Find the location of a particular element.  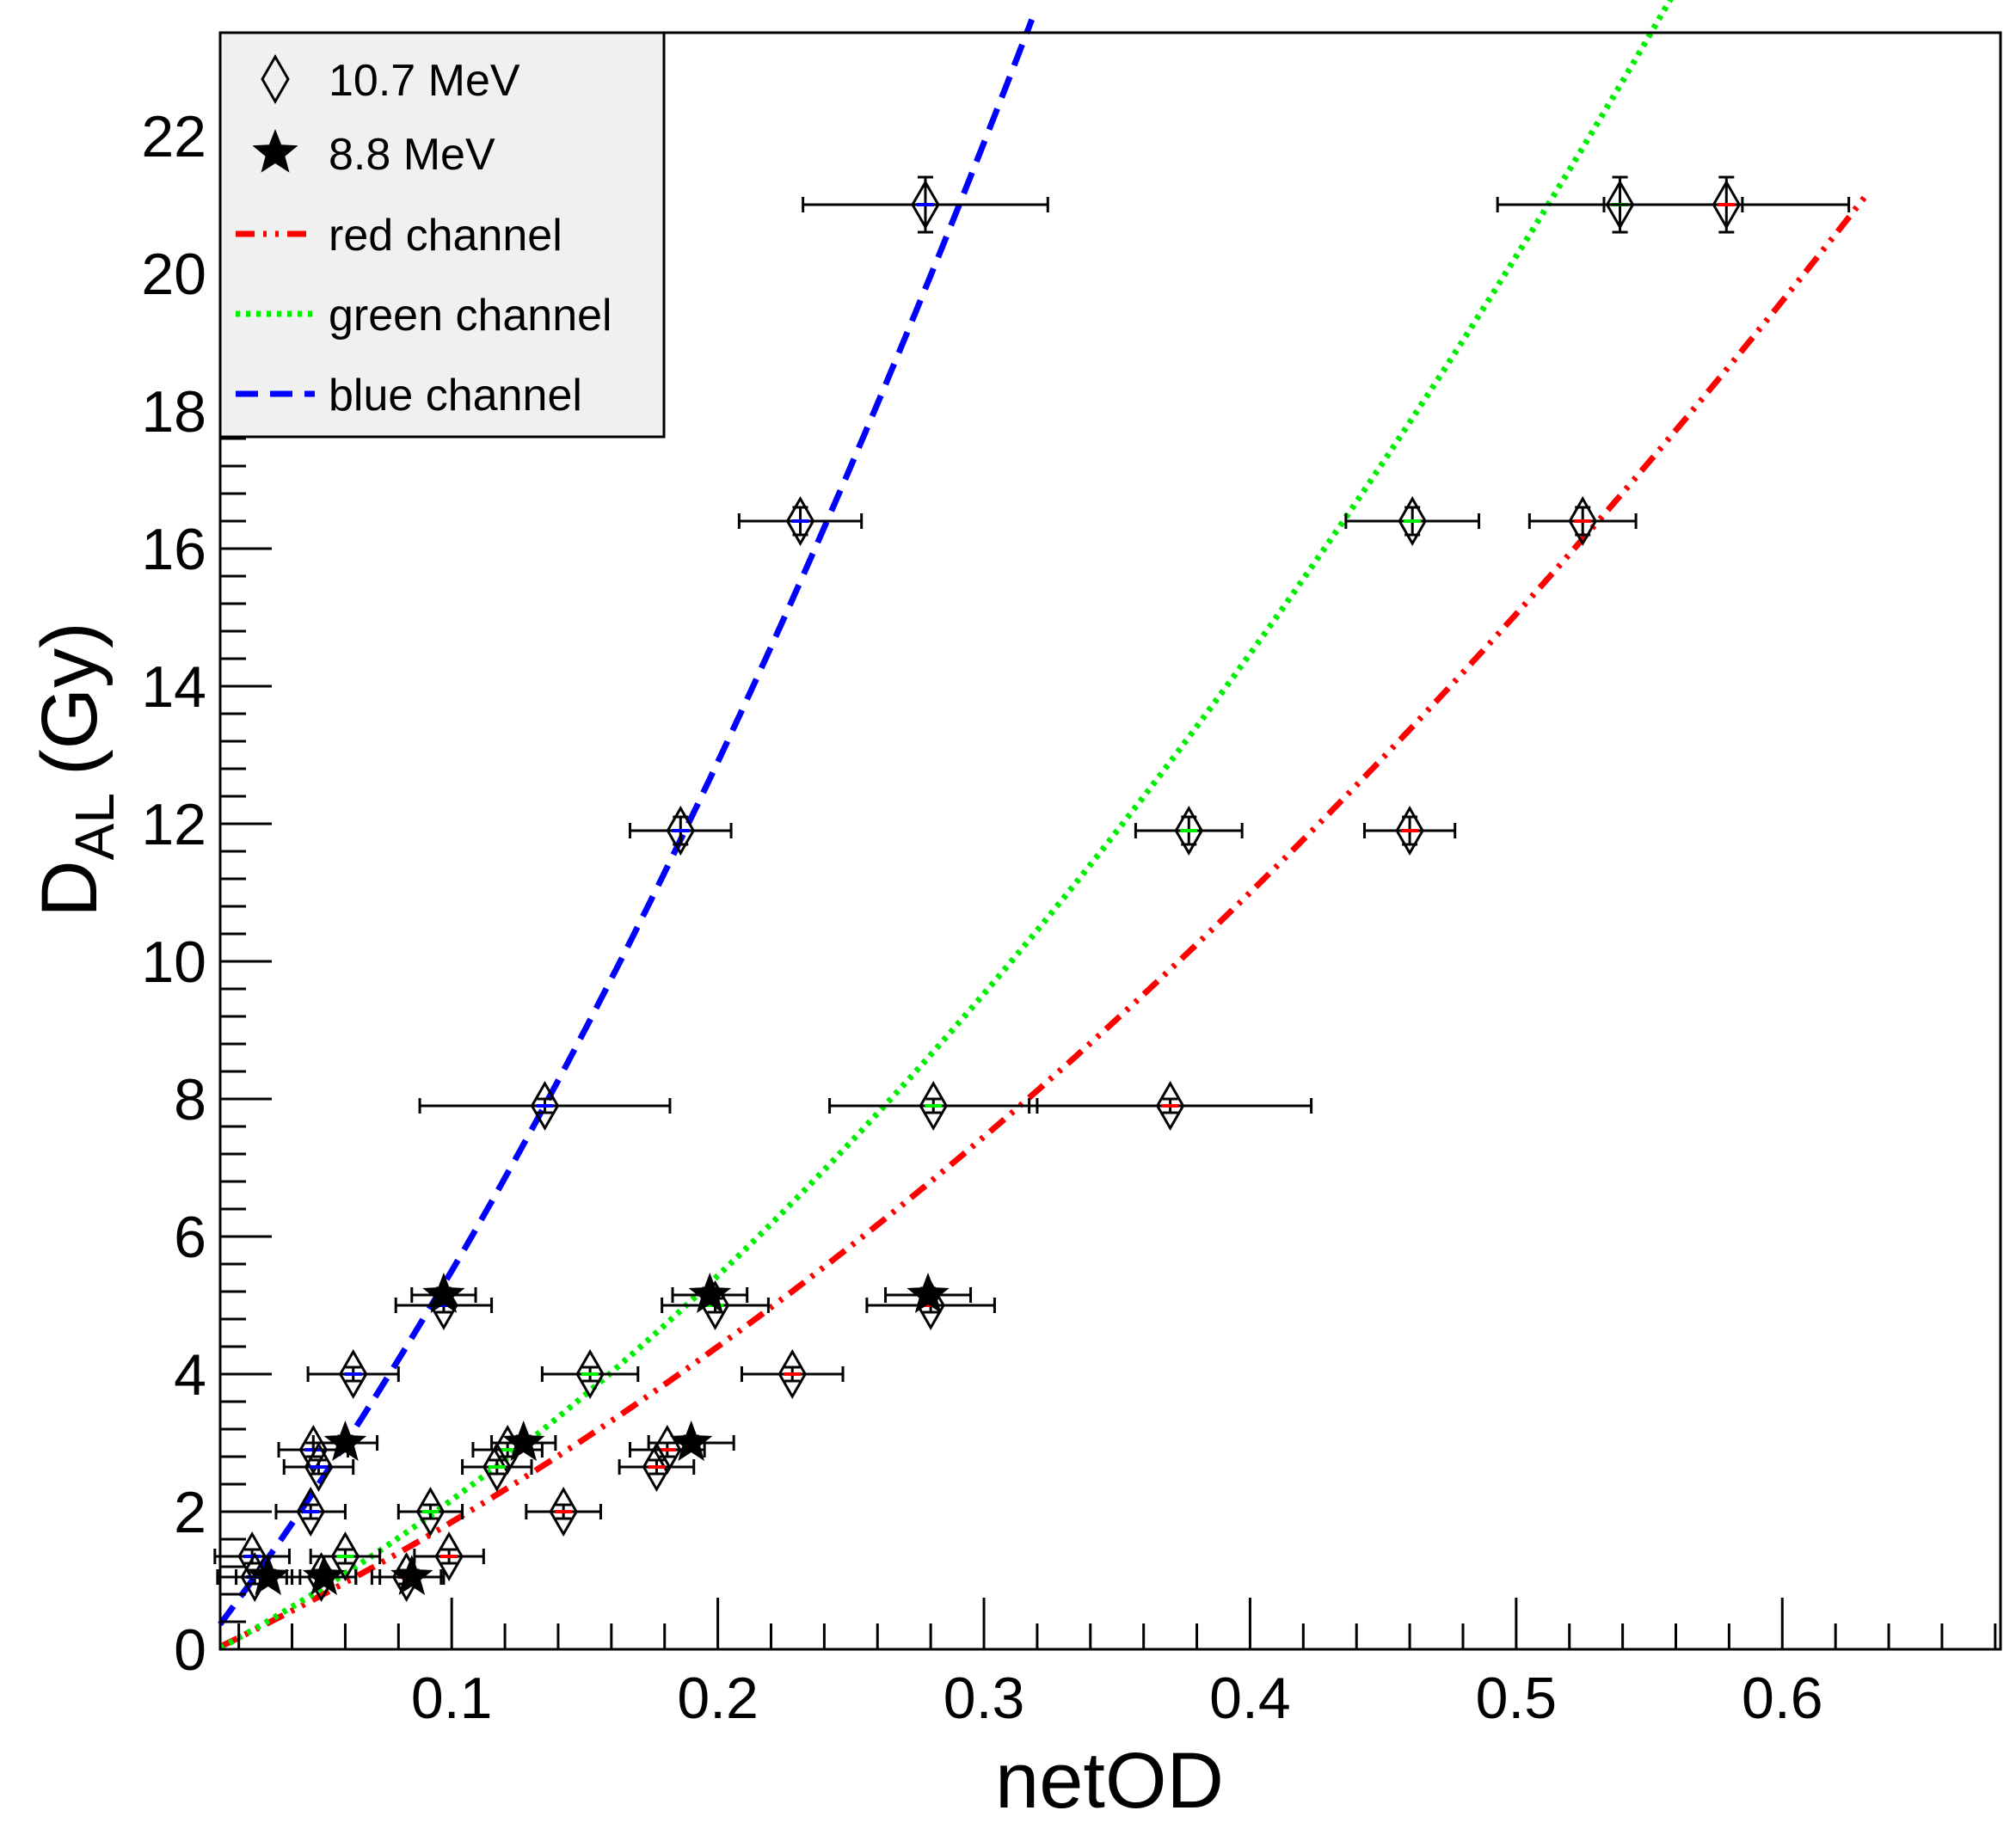

x-axis-title: netOD is located at coordinates (1109, 1781).